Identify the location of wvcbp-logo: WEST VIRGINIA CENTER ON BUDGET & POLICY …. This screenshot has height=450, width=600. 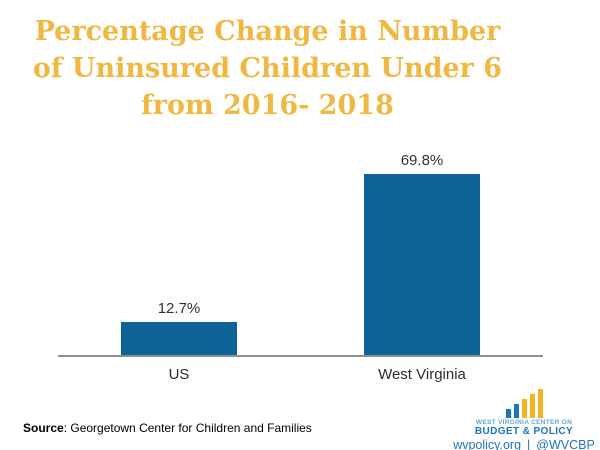
(524, 419).